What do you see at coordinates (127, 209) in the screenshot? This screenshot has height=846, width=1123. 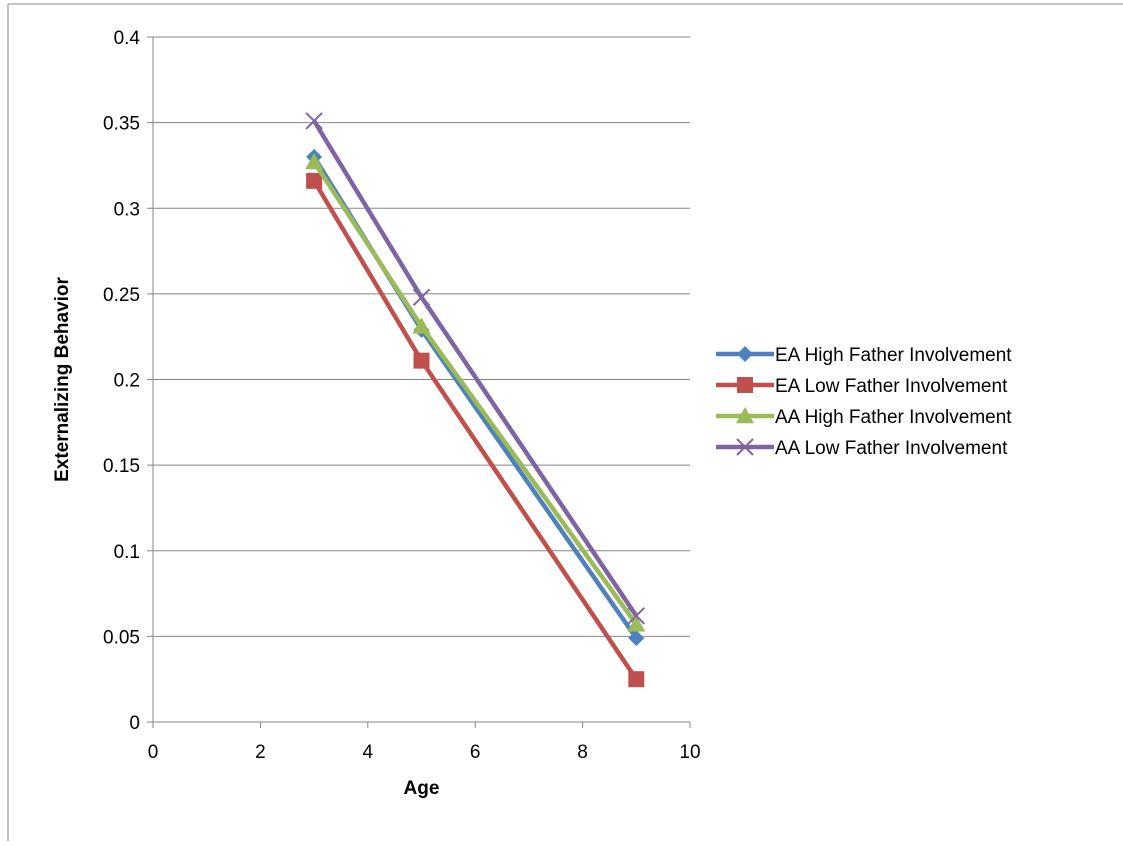 I see `y-tick-label-6: 0.3` at bounding box center [127, 209].